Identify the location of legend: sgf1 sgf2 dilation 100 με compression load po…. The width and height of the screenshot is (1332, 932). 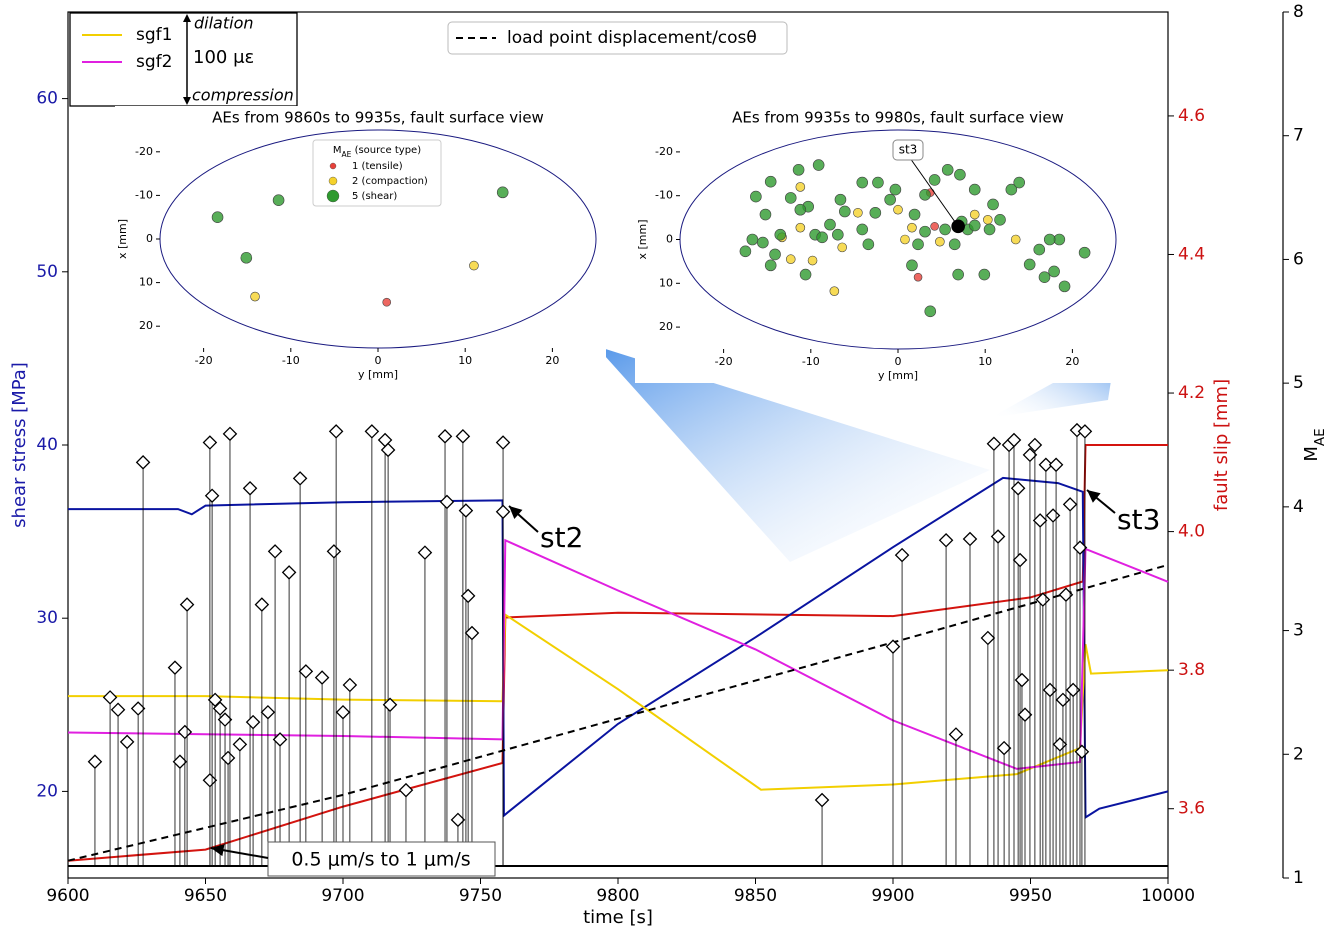
(428, 59).